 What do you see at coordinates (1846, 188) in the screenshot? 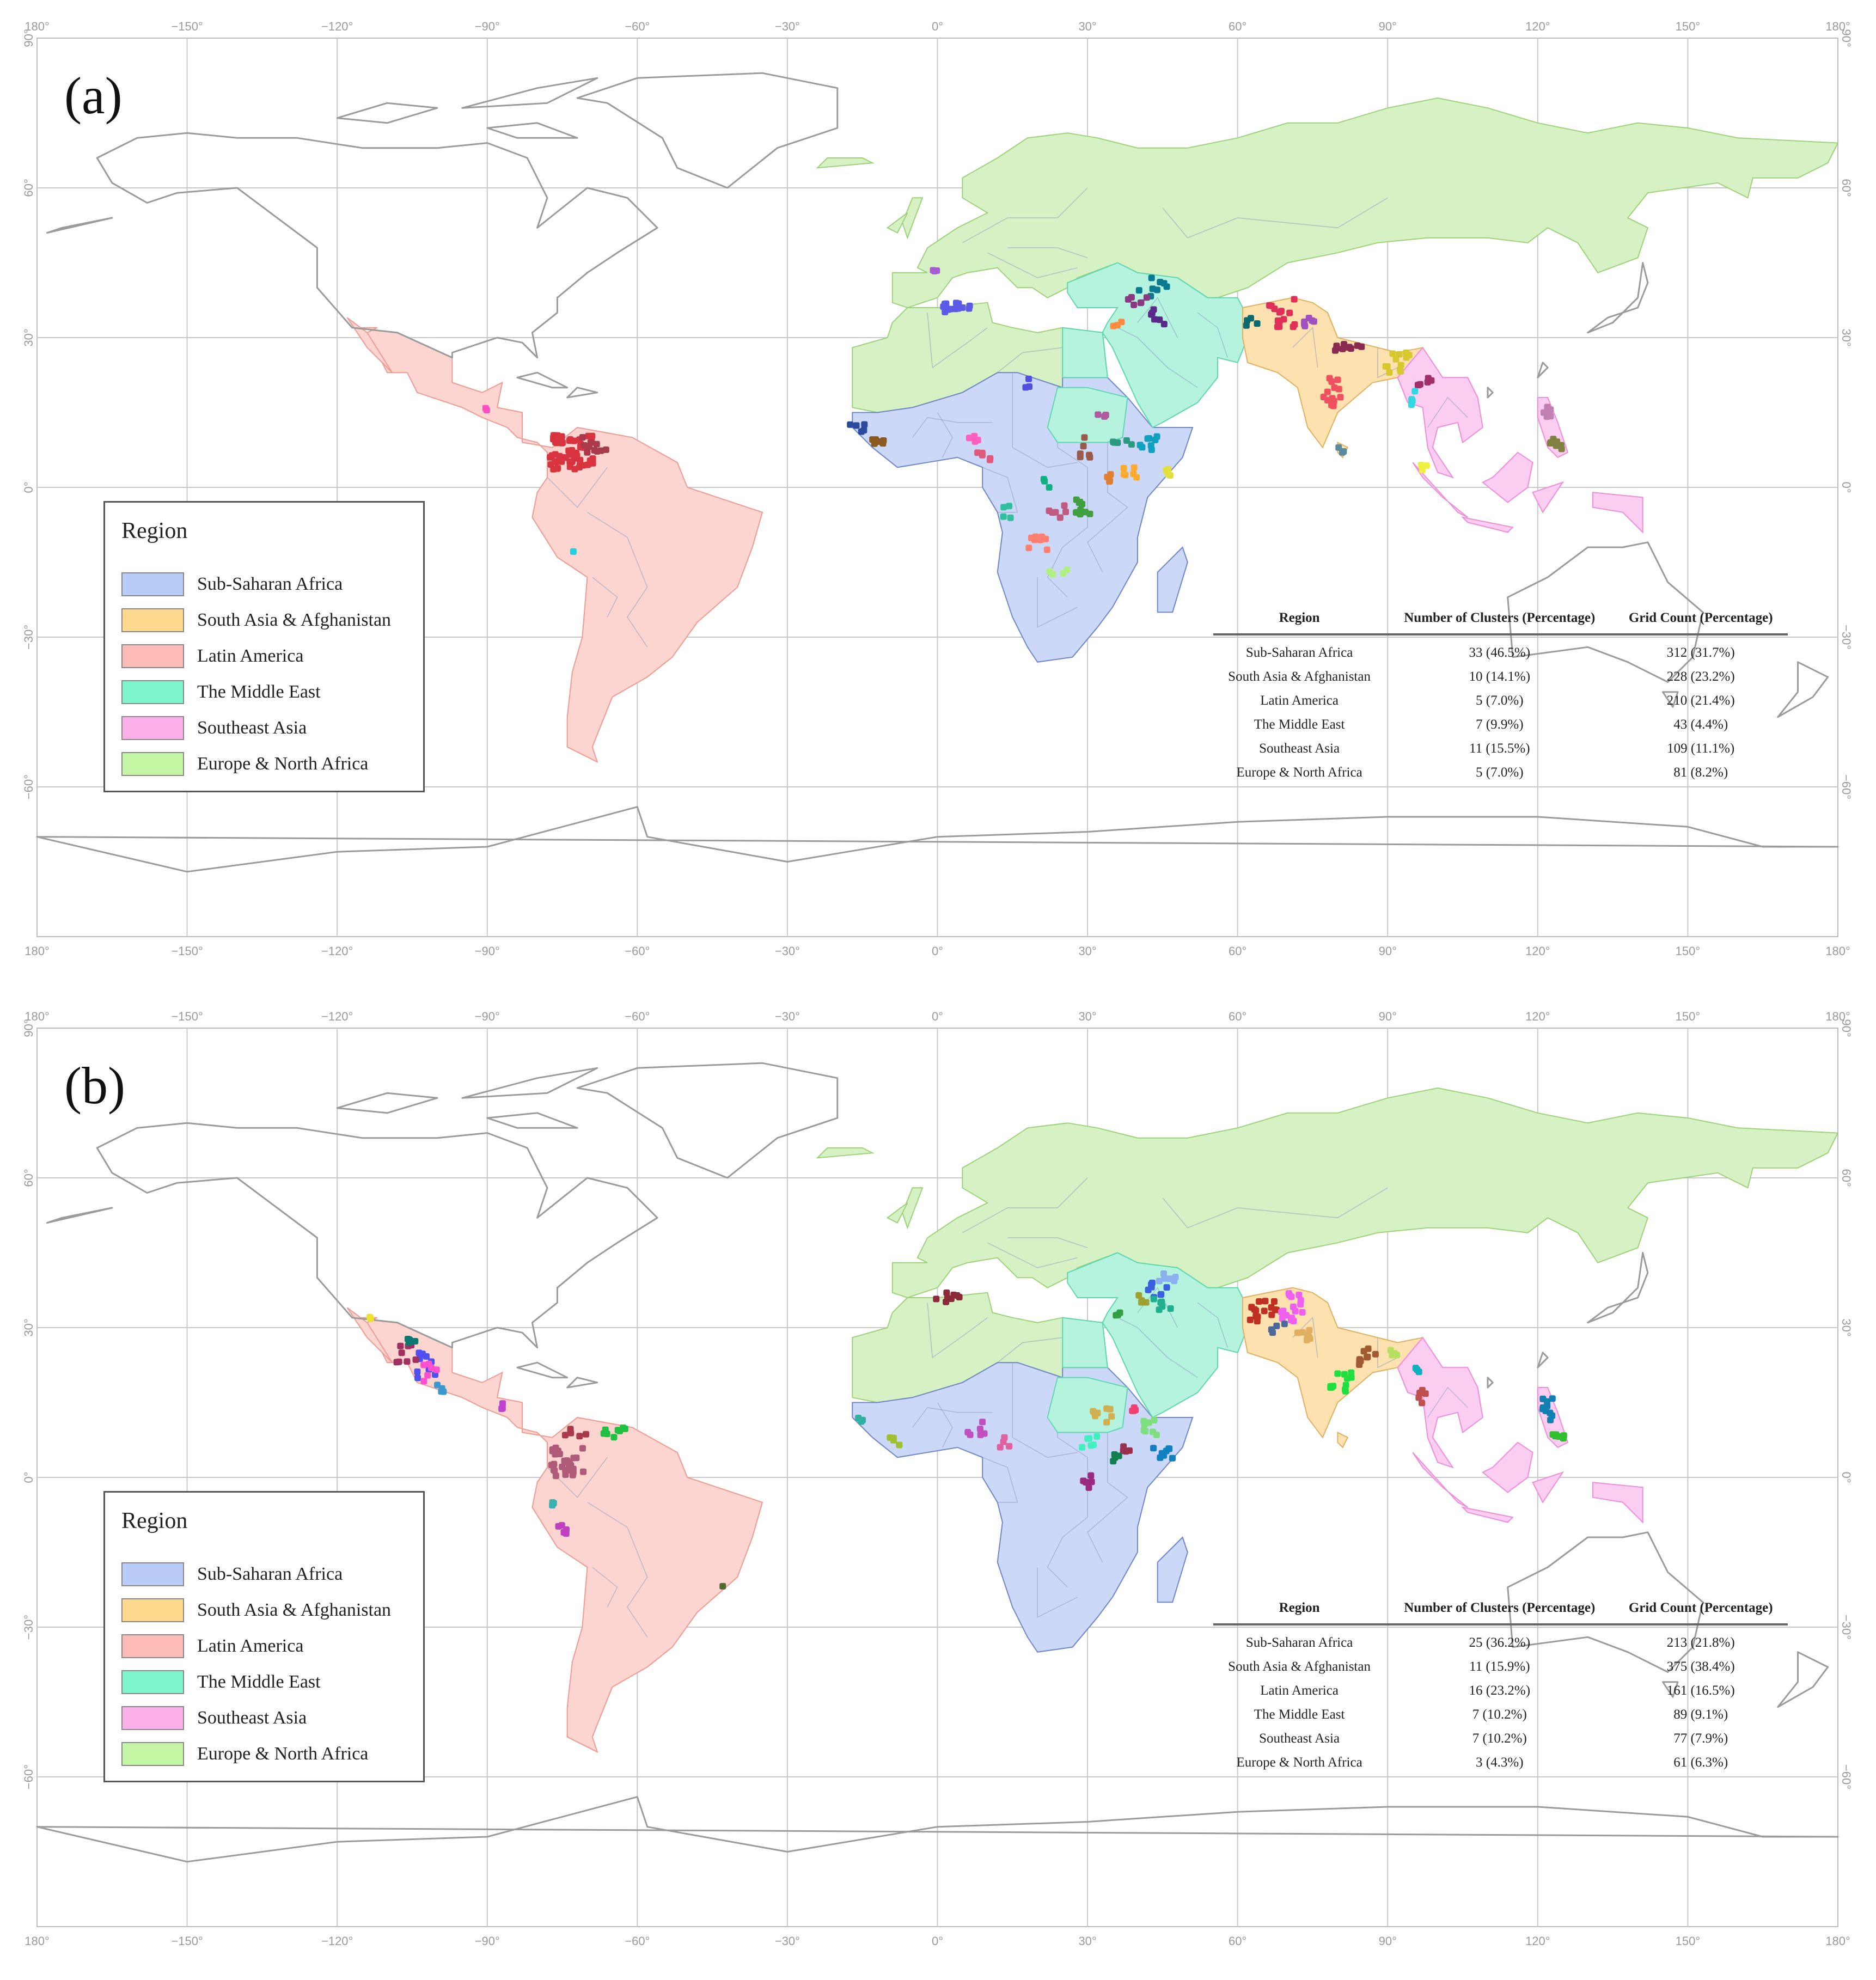
I see `latitude-tick-label: 60°` at bounding box center [1846, 188].